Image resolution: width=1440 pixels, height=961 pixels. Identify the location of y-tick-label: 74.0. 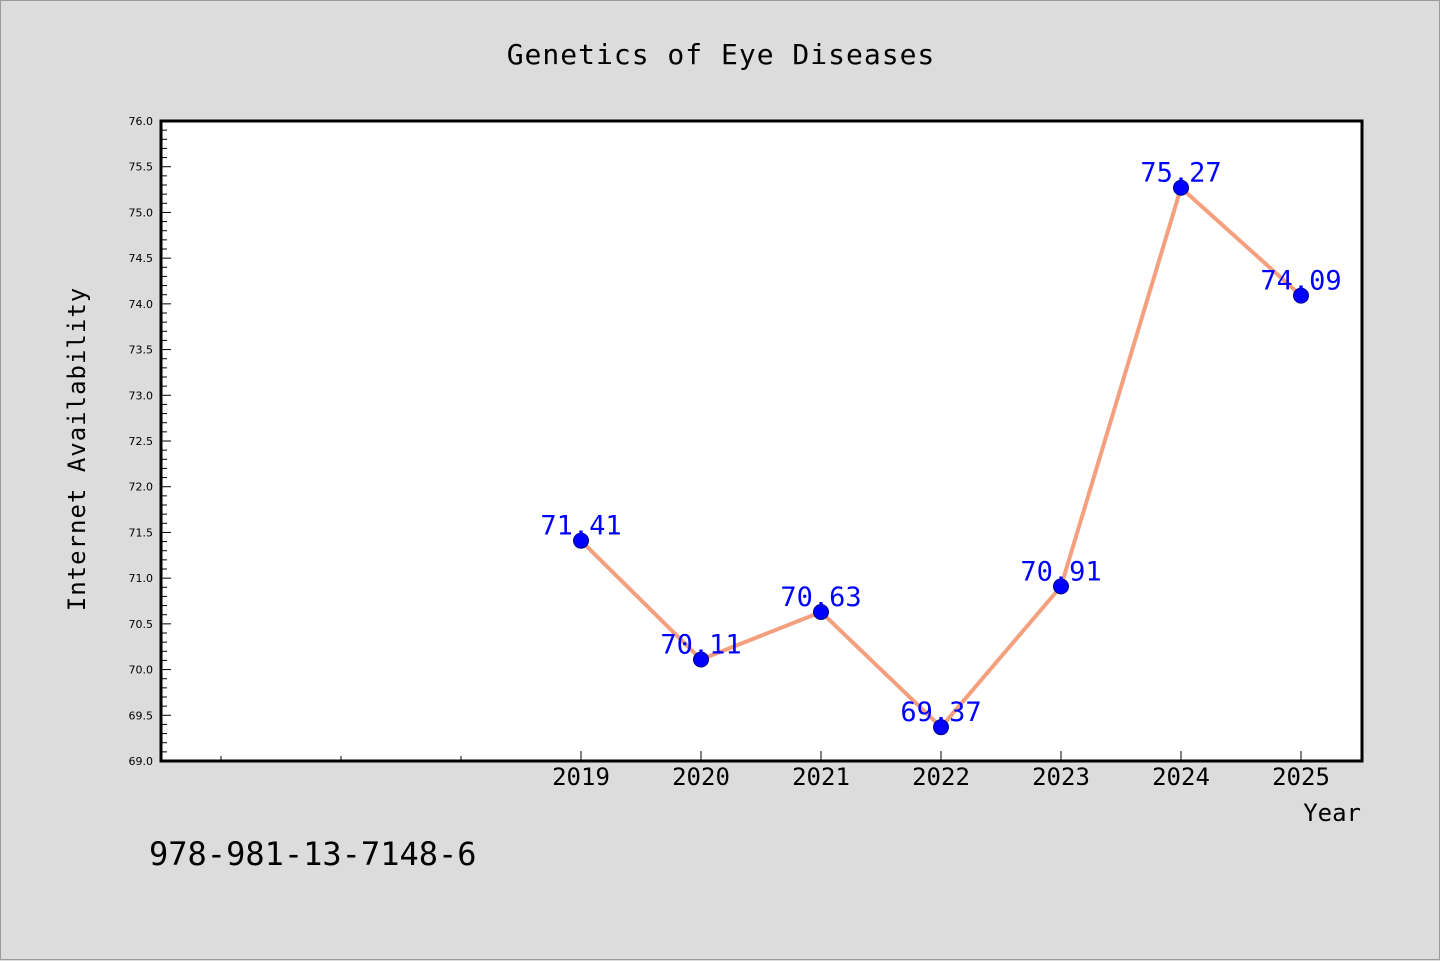
(141, 304).